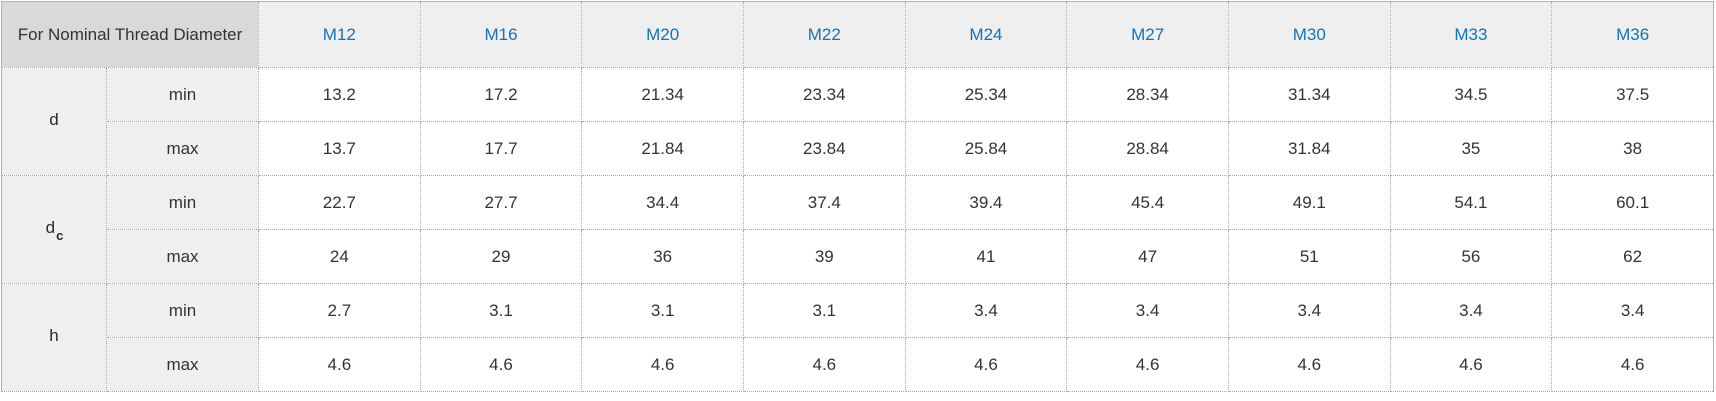 This screenshot has width=1716, height=401. I want to click on table-cell: 24, so click(339, 256).